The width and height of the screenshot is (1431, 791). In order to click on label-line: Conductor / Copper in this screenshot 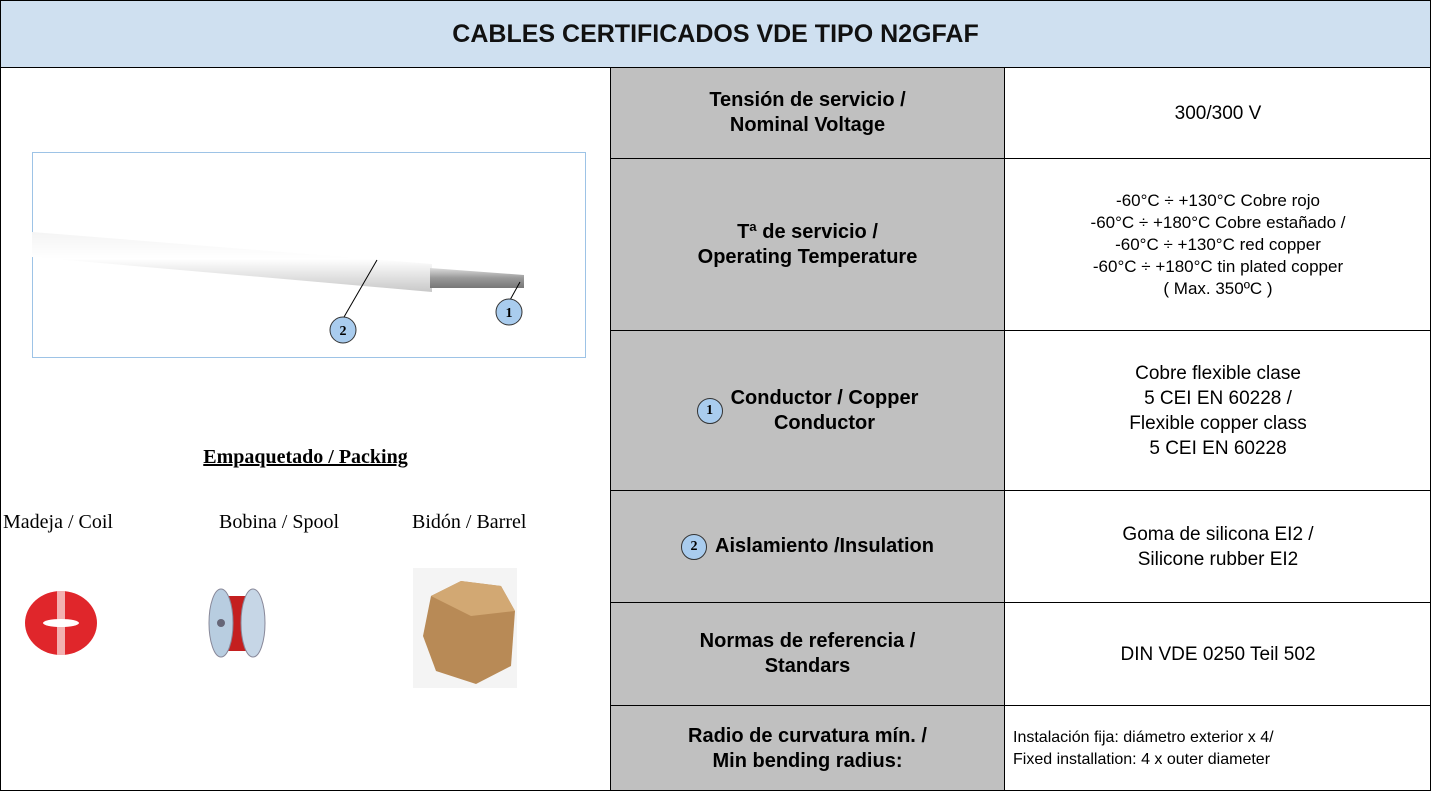, I will do `click(824, 397)`.